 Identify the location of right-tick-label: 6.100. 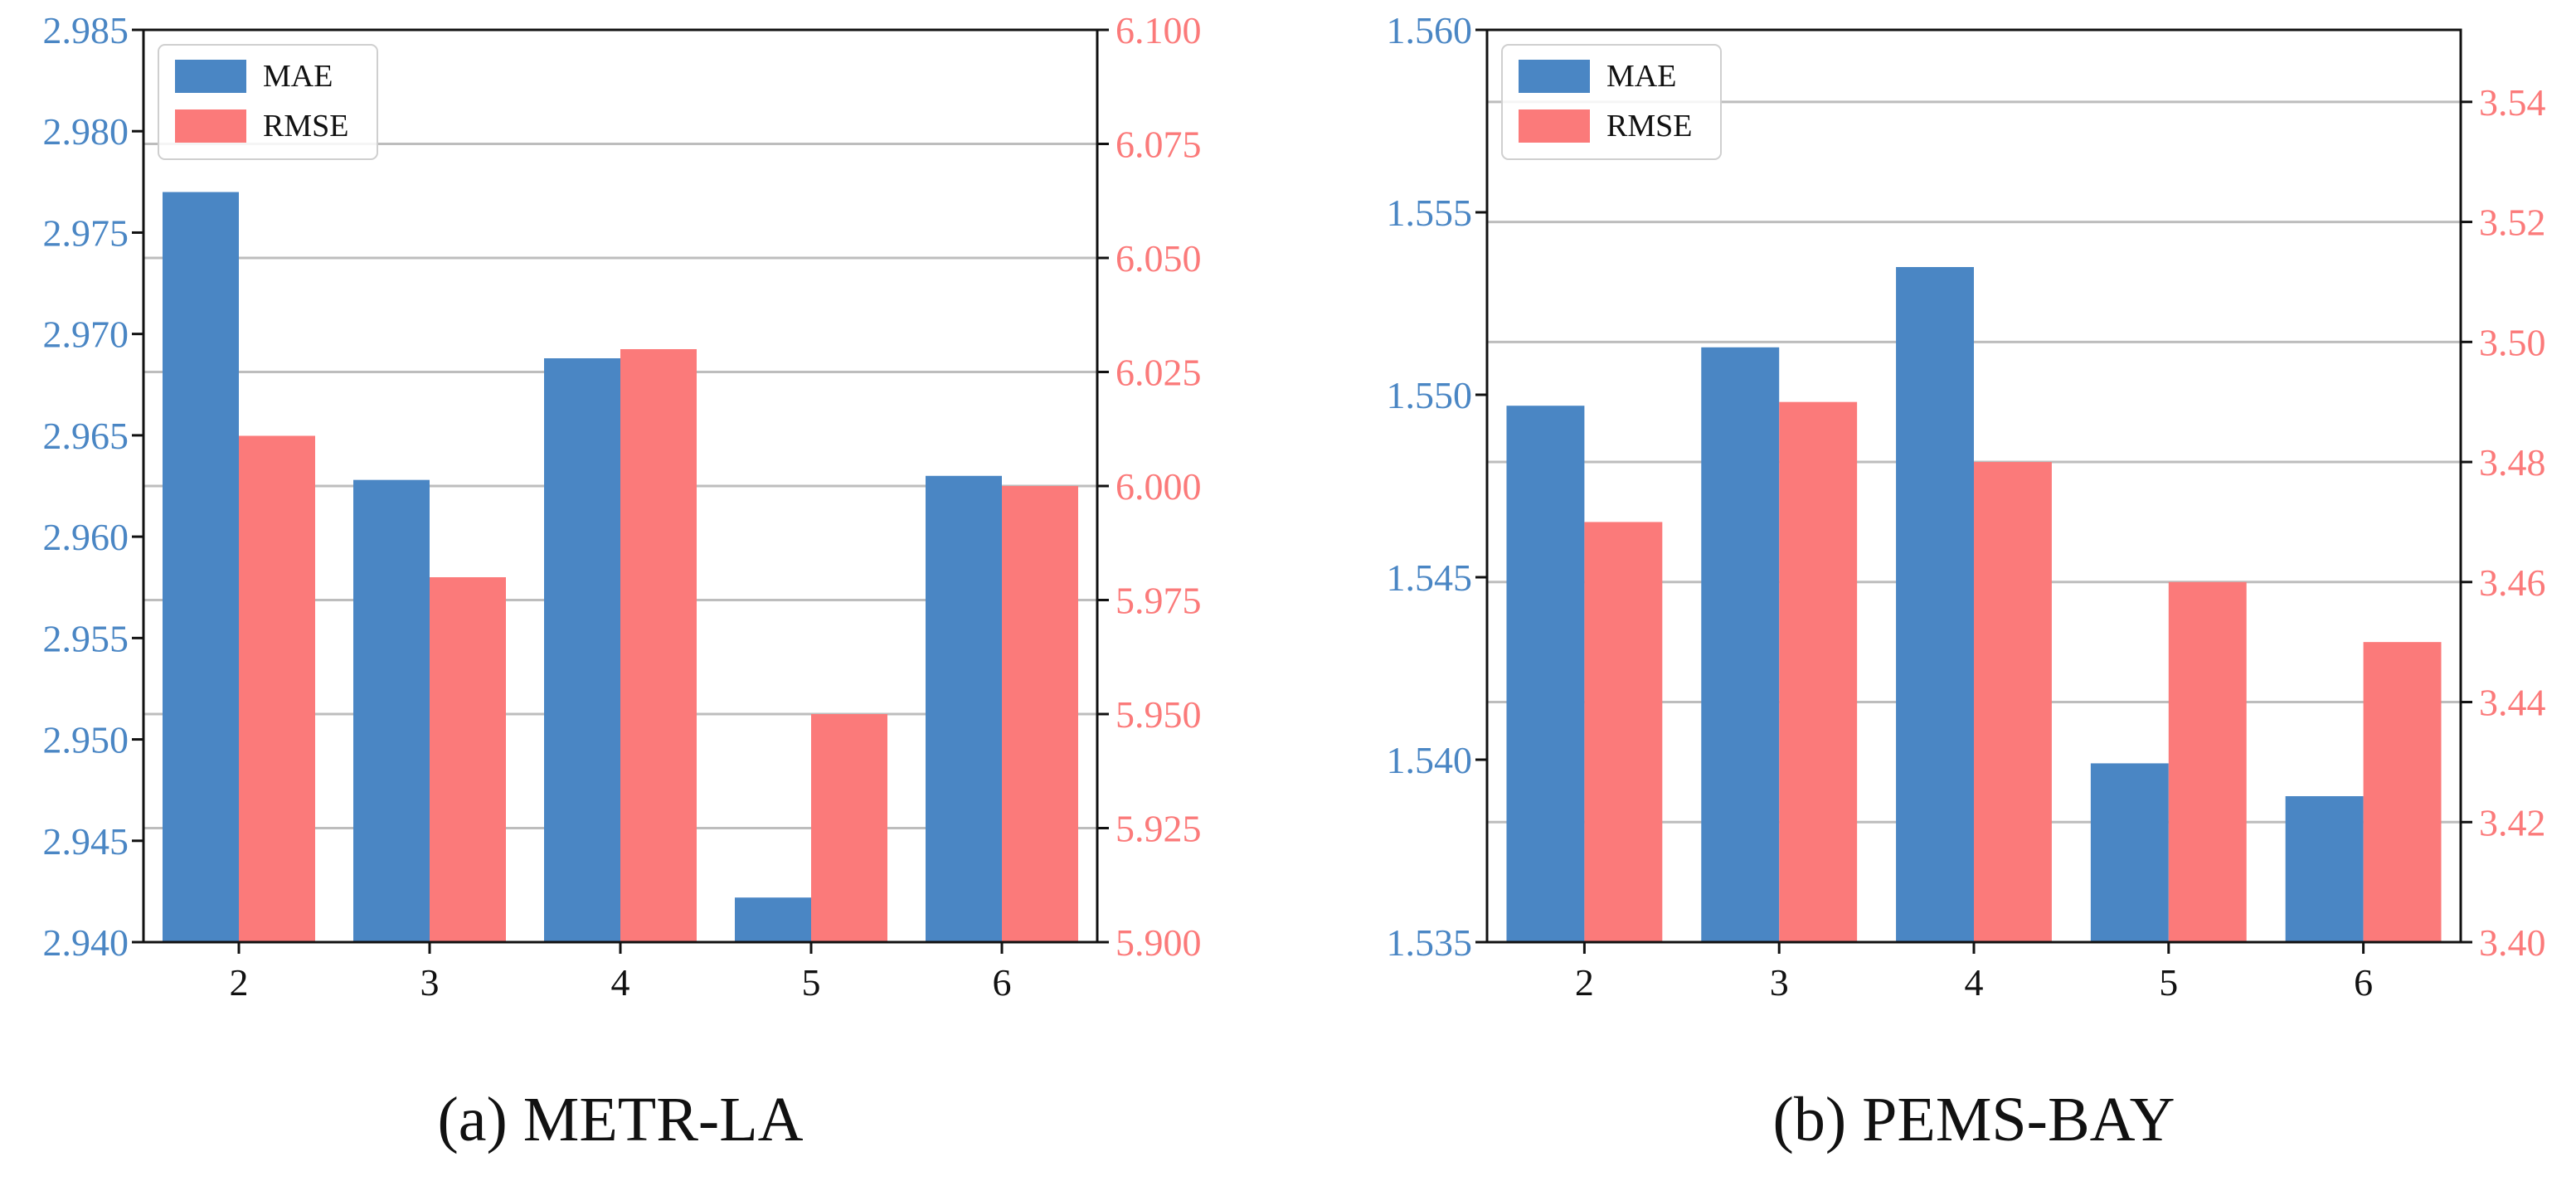
(1158, 30).